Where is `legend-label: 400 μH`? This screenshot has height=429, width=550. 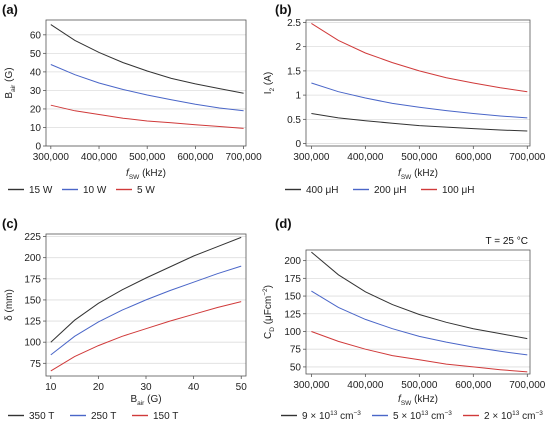
legend-label: 400 μH is located at coordinates (322, 190).